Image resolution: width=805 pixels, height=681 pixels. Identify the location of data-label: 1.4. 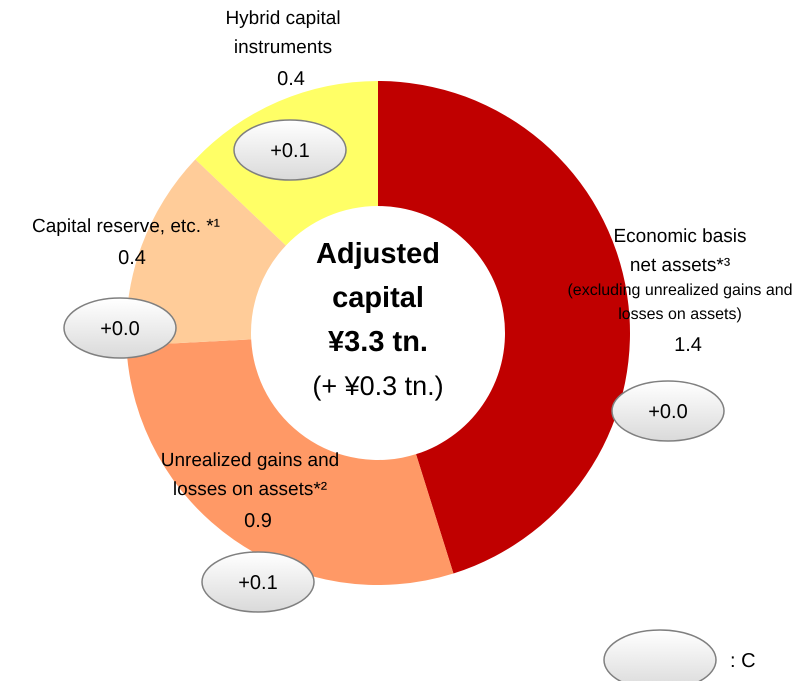
(688, 345).